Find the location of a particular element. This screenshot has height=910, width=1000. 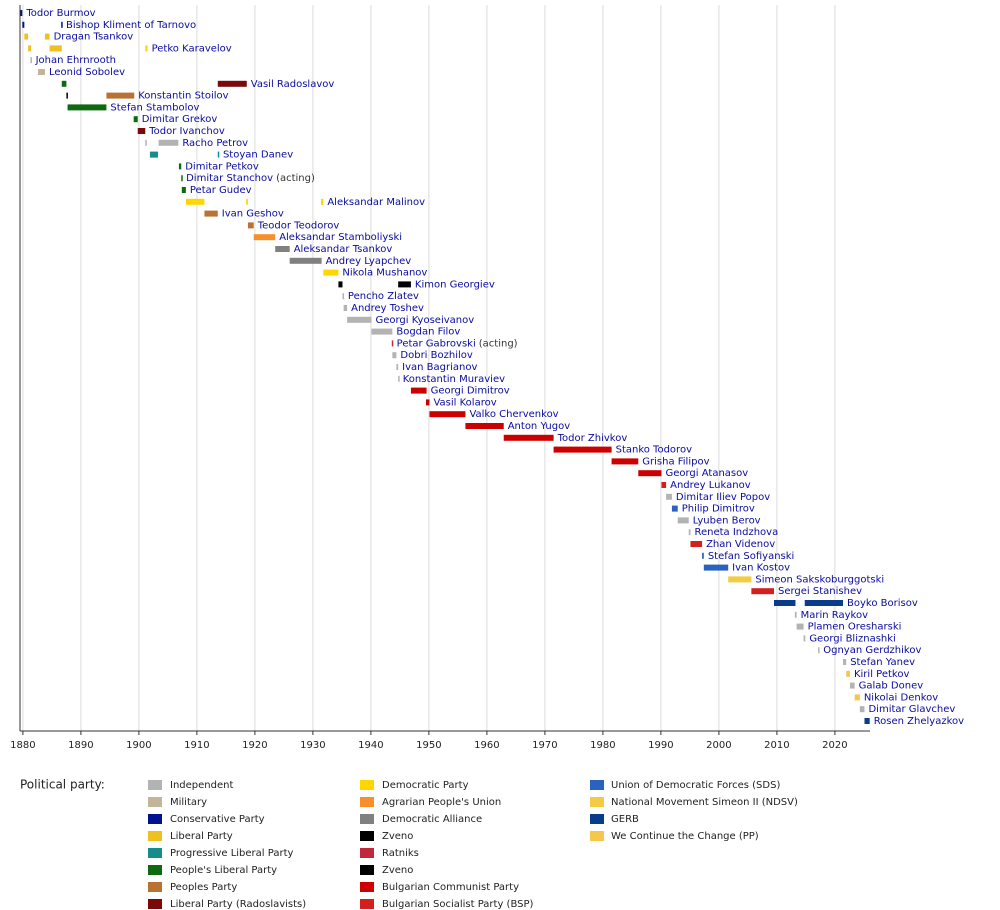

pm-name: Galab Donev is located at coordinates (891, 686).